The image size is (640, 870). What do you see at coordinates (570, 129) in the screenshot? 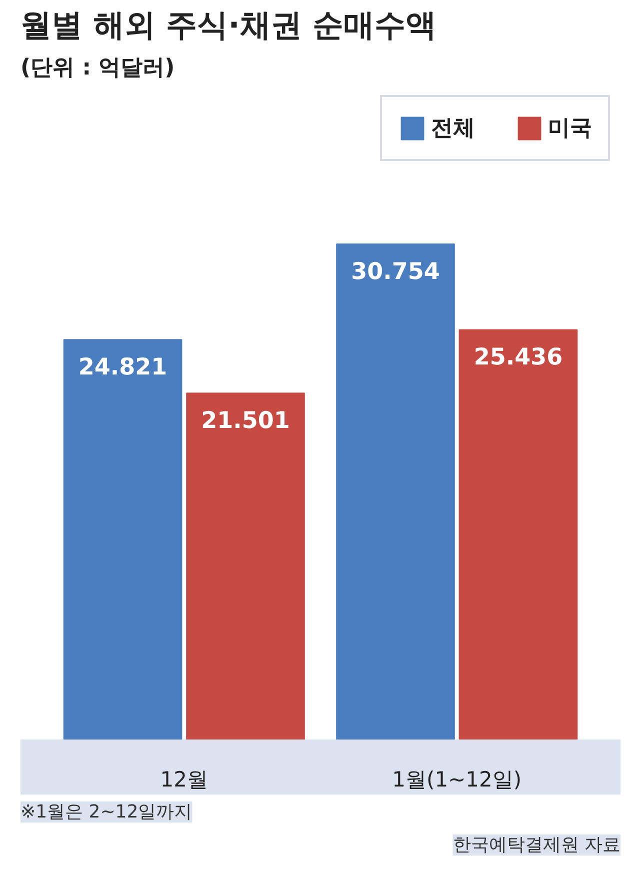
I see `legend-label: 미국` at bounding box center [570, 129].